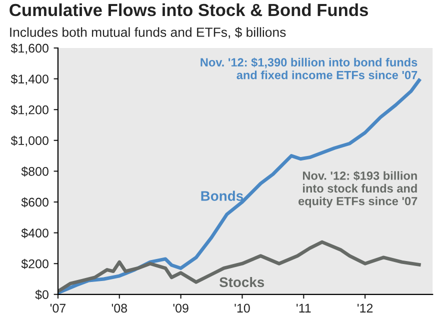 This screenshot has width=446, height=320. I want to click on y-tick-label: $1,200, so click(29, 110).